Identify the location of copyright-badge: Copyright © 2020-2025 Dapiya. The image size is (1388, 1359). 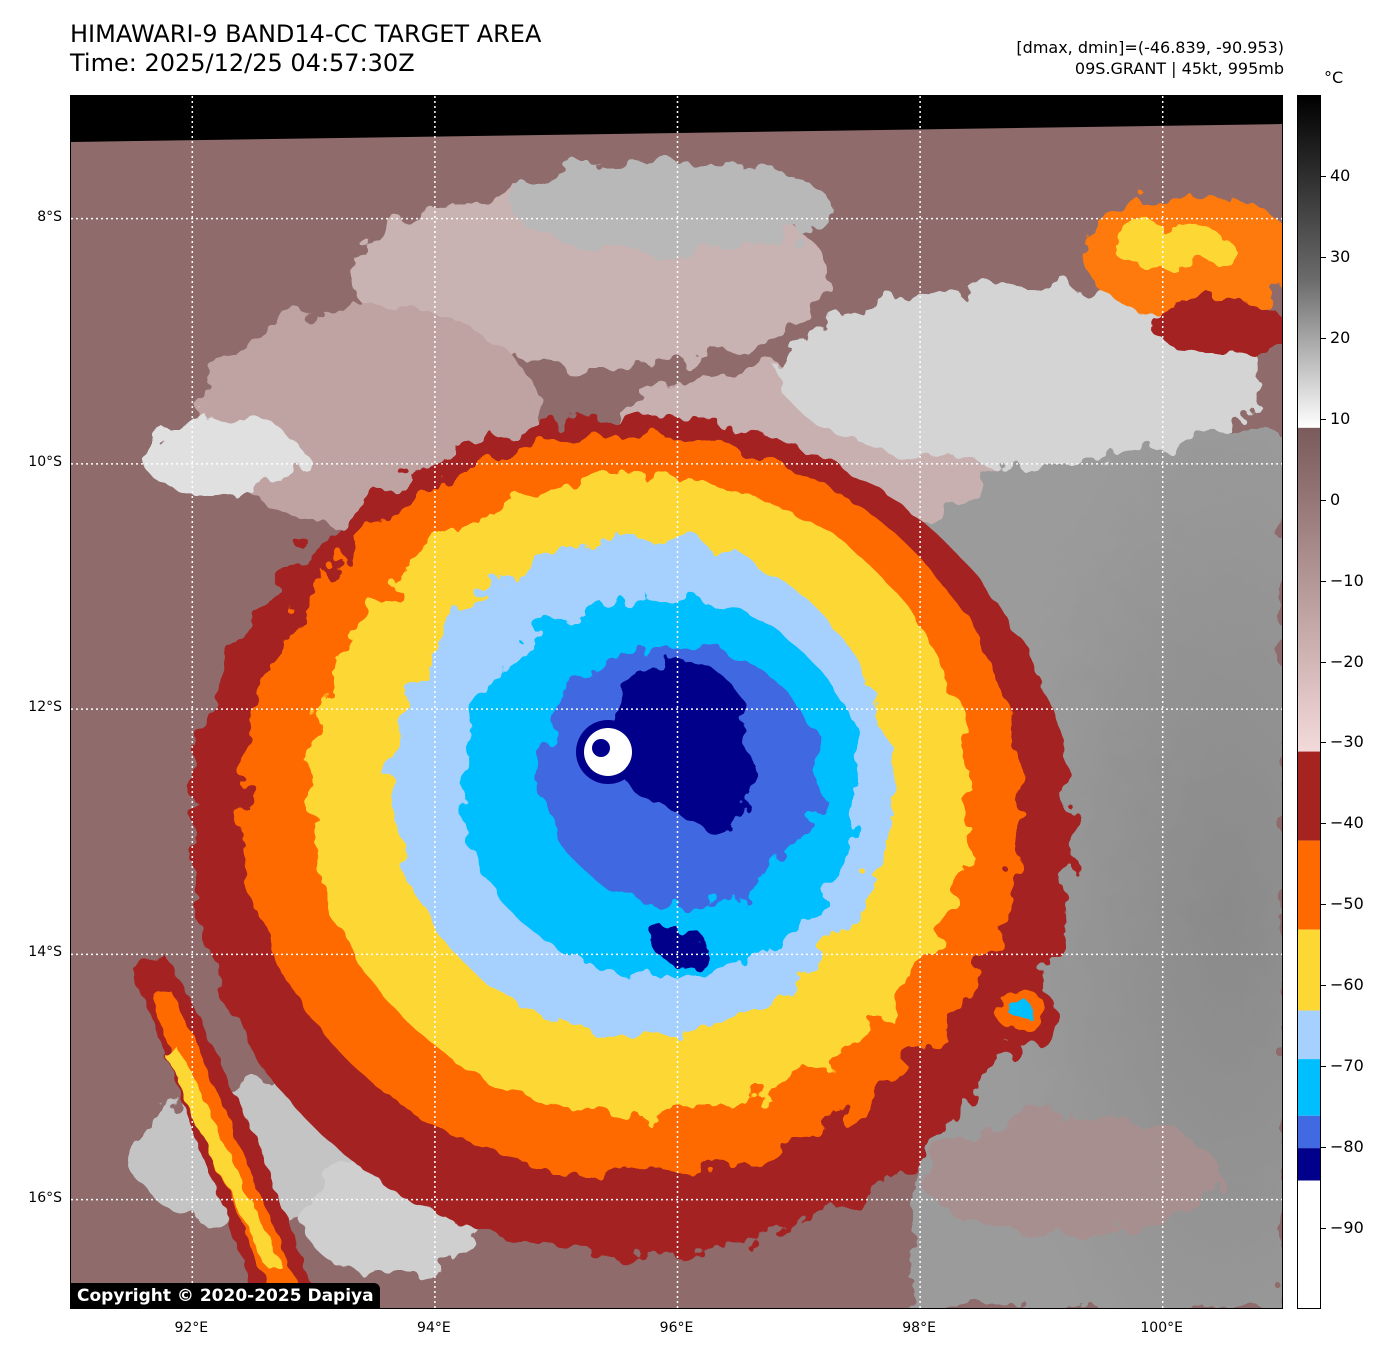
(225, 1296).